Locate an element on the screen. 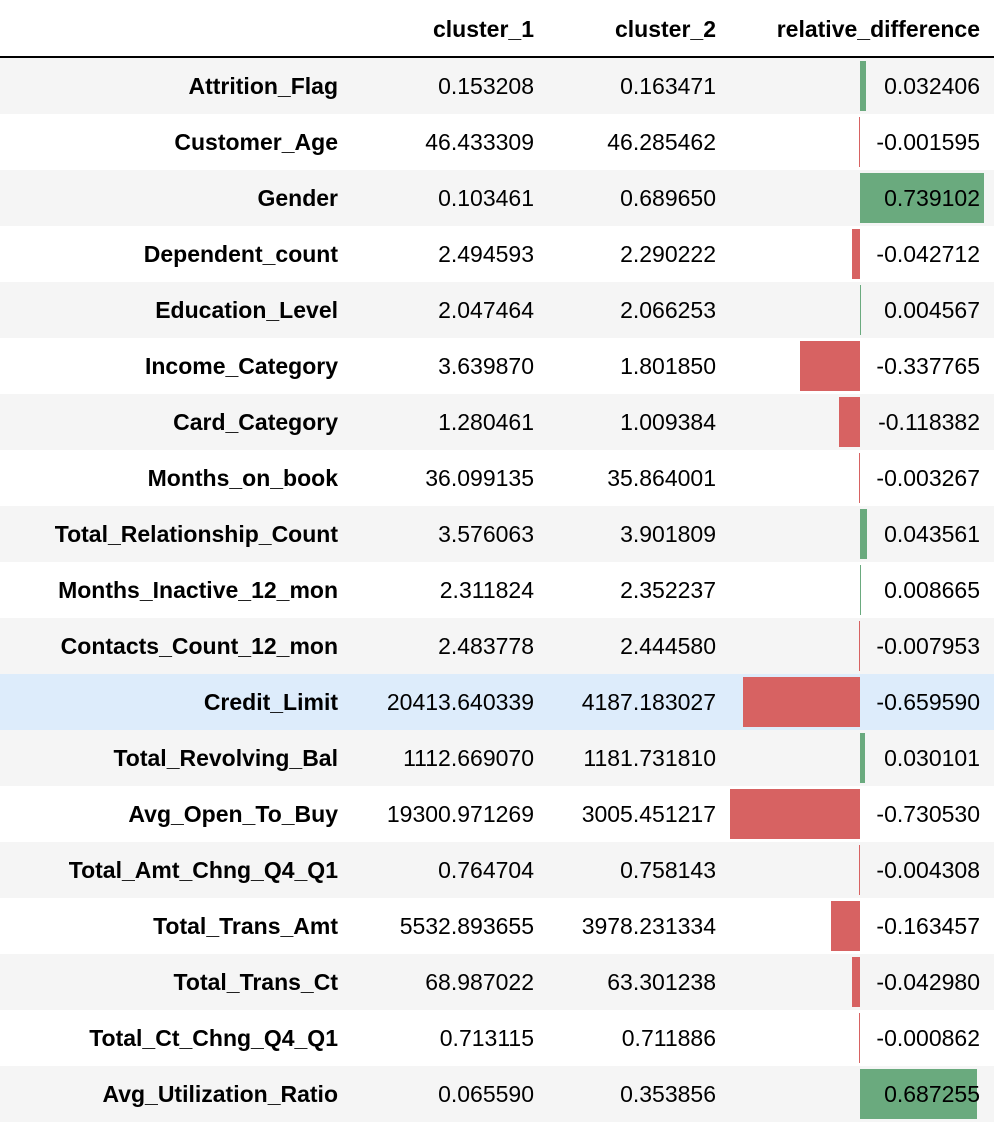  cell-relative-difference: 0.004567 is located at coordinates (862, 310).